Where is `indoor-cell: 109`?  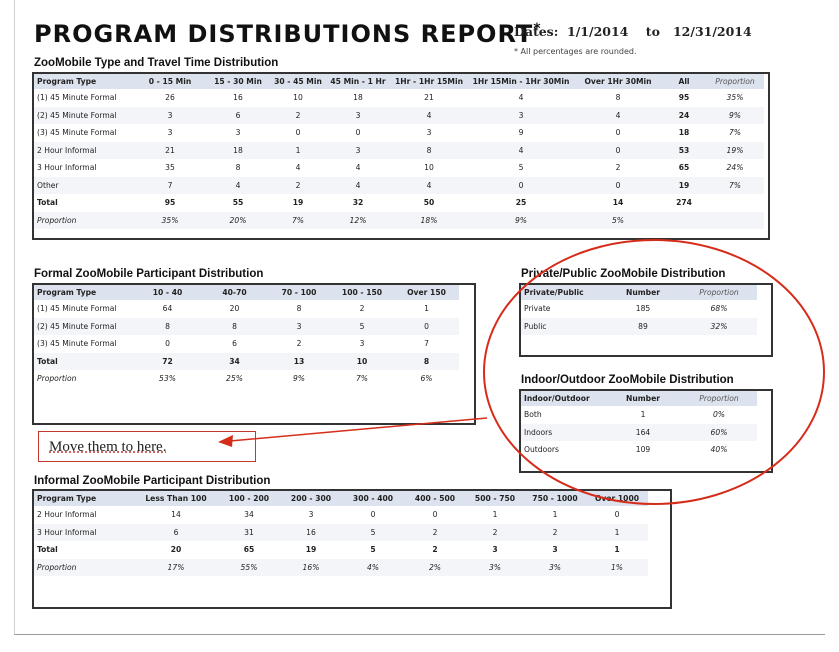 indoor-cell: 109 is located at coordinates (643, 450).